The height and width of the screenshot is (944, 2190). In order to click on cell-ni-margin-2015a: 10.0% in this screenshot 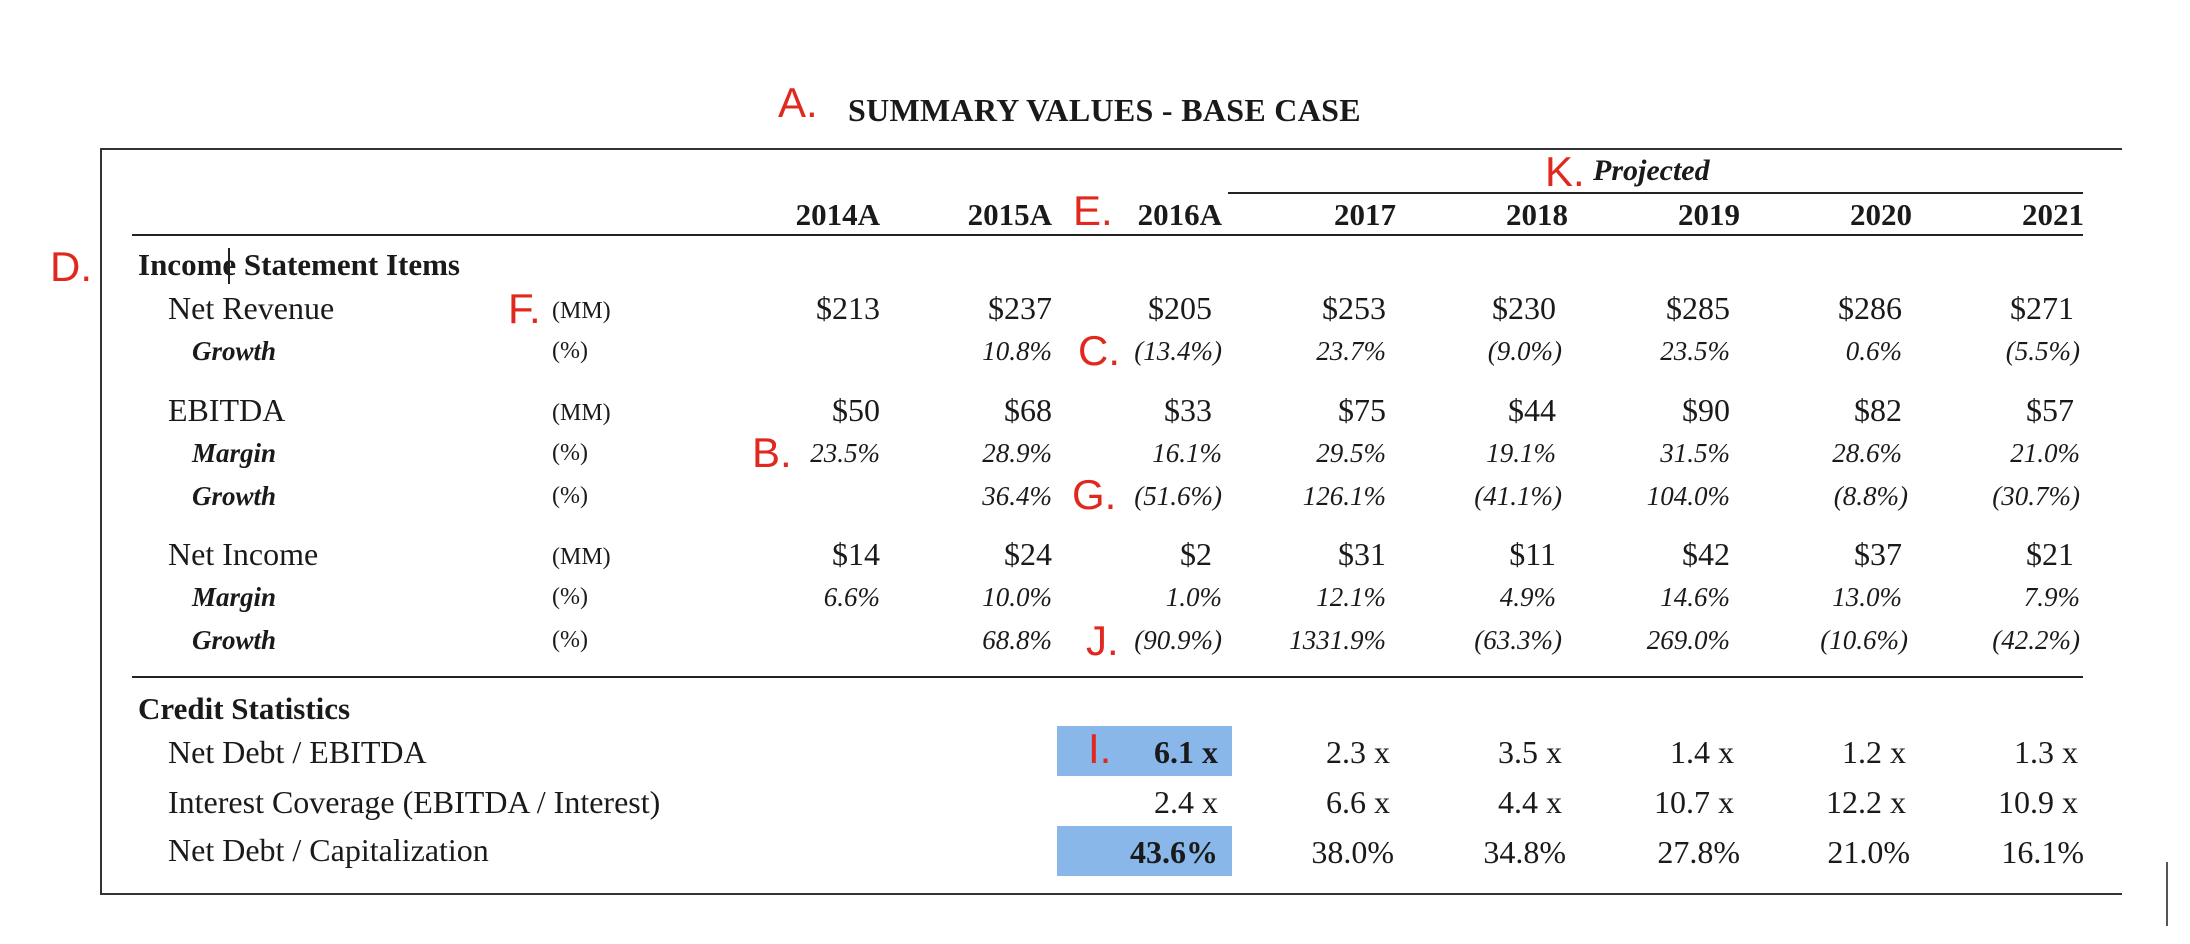, I will do `click(1017, 597)`.